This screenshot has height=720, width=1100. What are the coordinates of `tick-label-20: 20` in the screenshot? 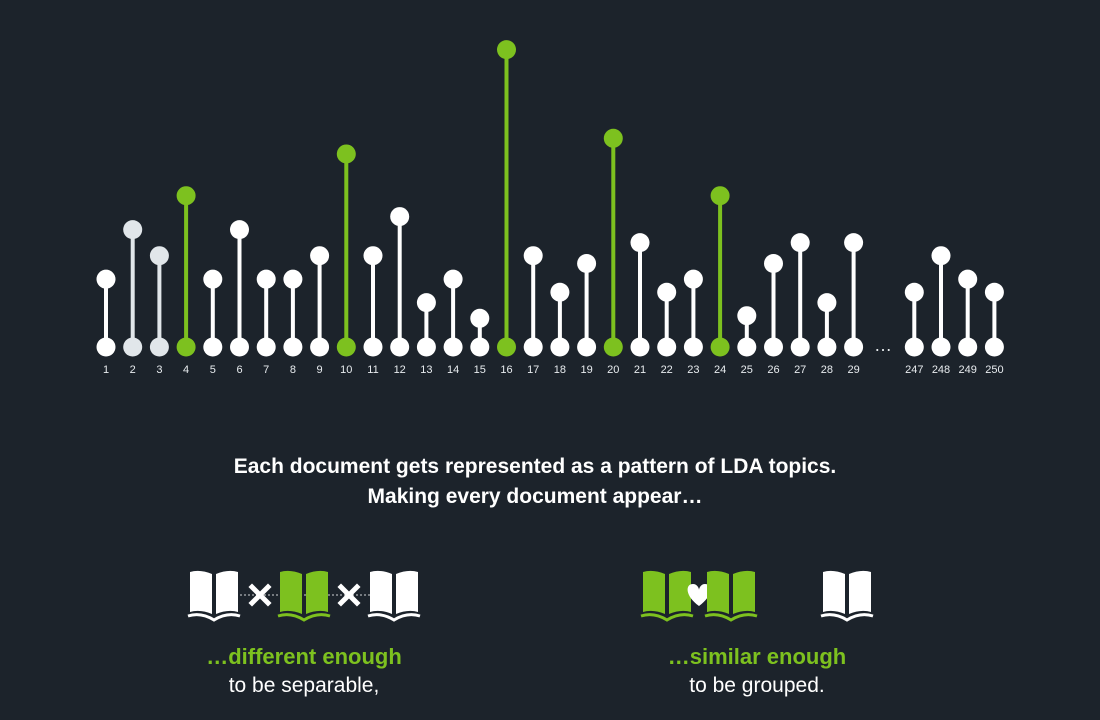 It's located at (613, 370).